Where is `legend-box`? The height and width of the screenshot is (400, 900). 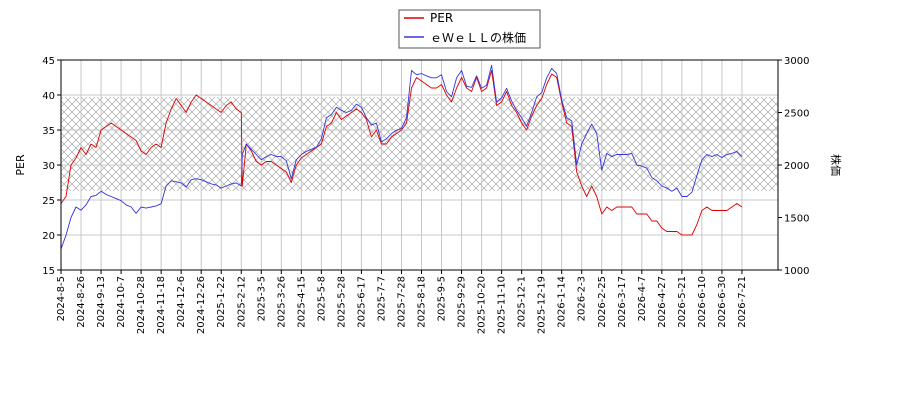
legend-box is located at coordinates (469, 29).